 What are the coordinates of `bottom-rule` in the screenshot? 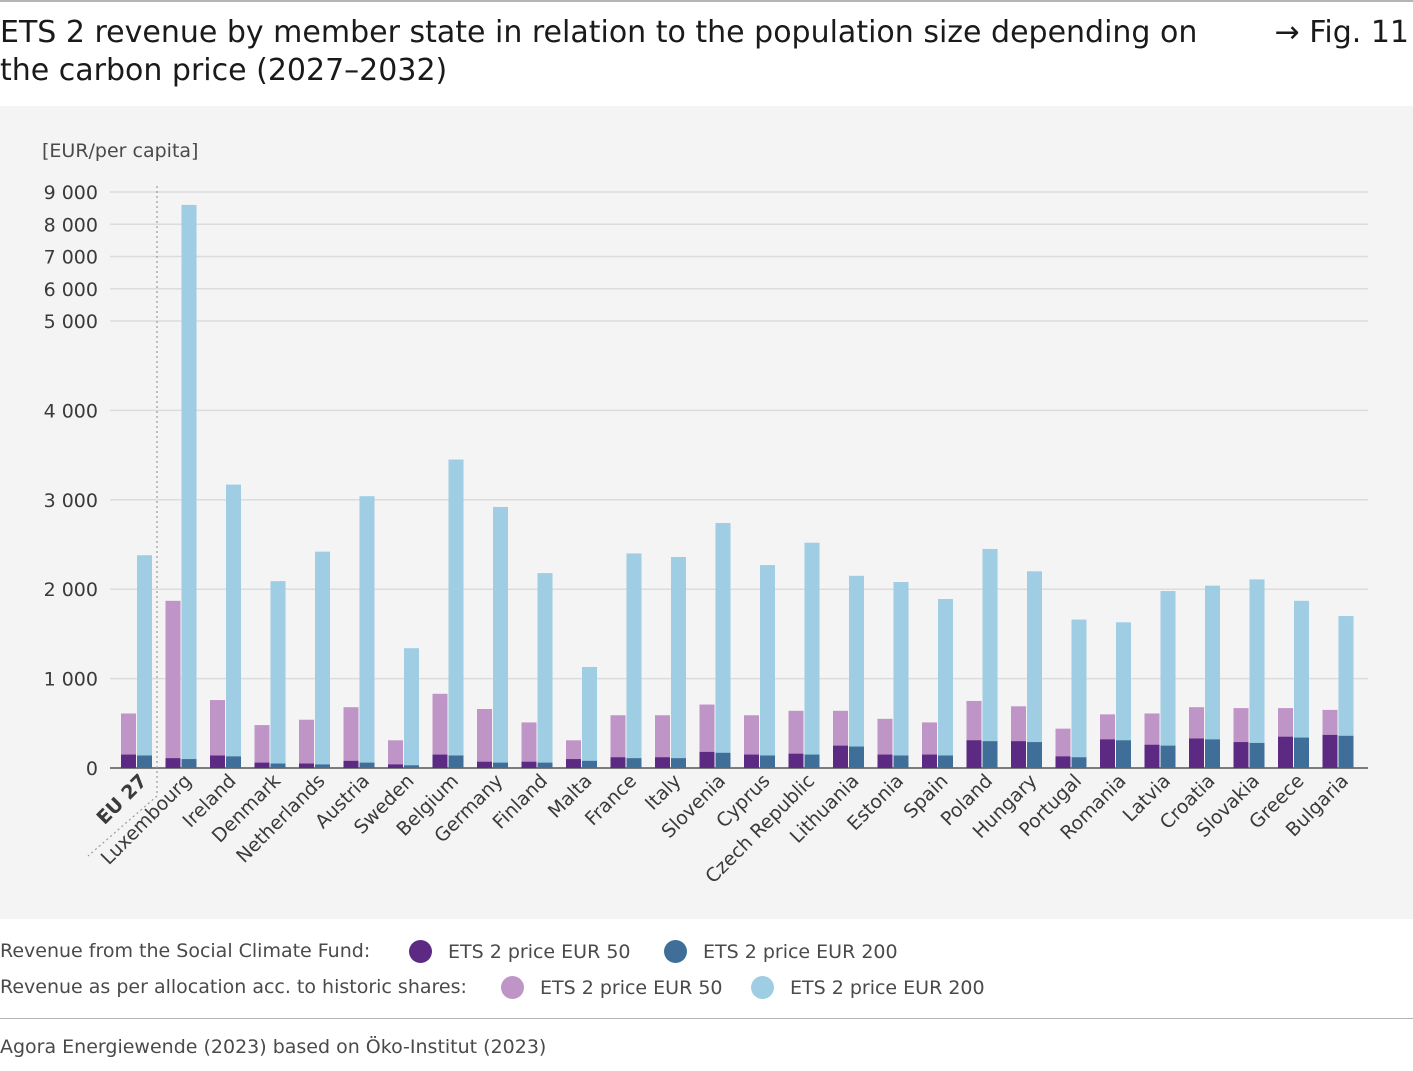 It's located at (706, 1018).